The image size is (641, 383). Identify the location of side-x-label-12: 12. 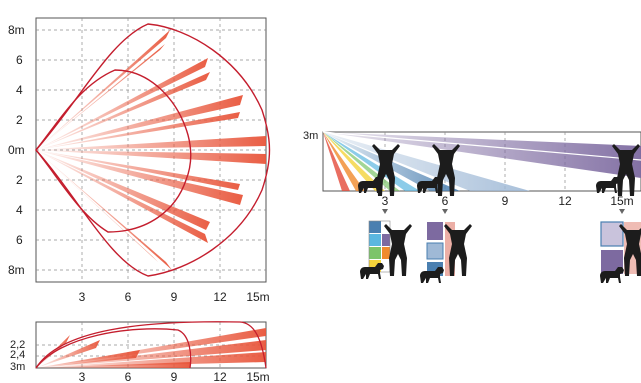
(220, 376).